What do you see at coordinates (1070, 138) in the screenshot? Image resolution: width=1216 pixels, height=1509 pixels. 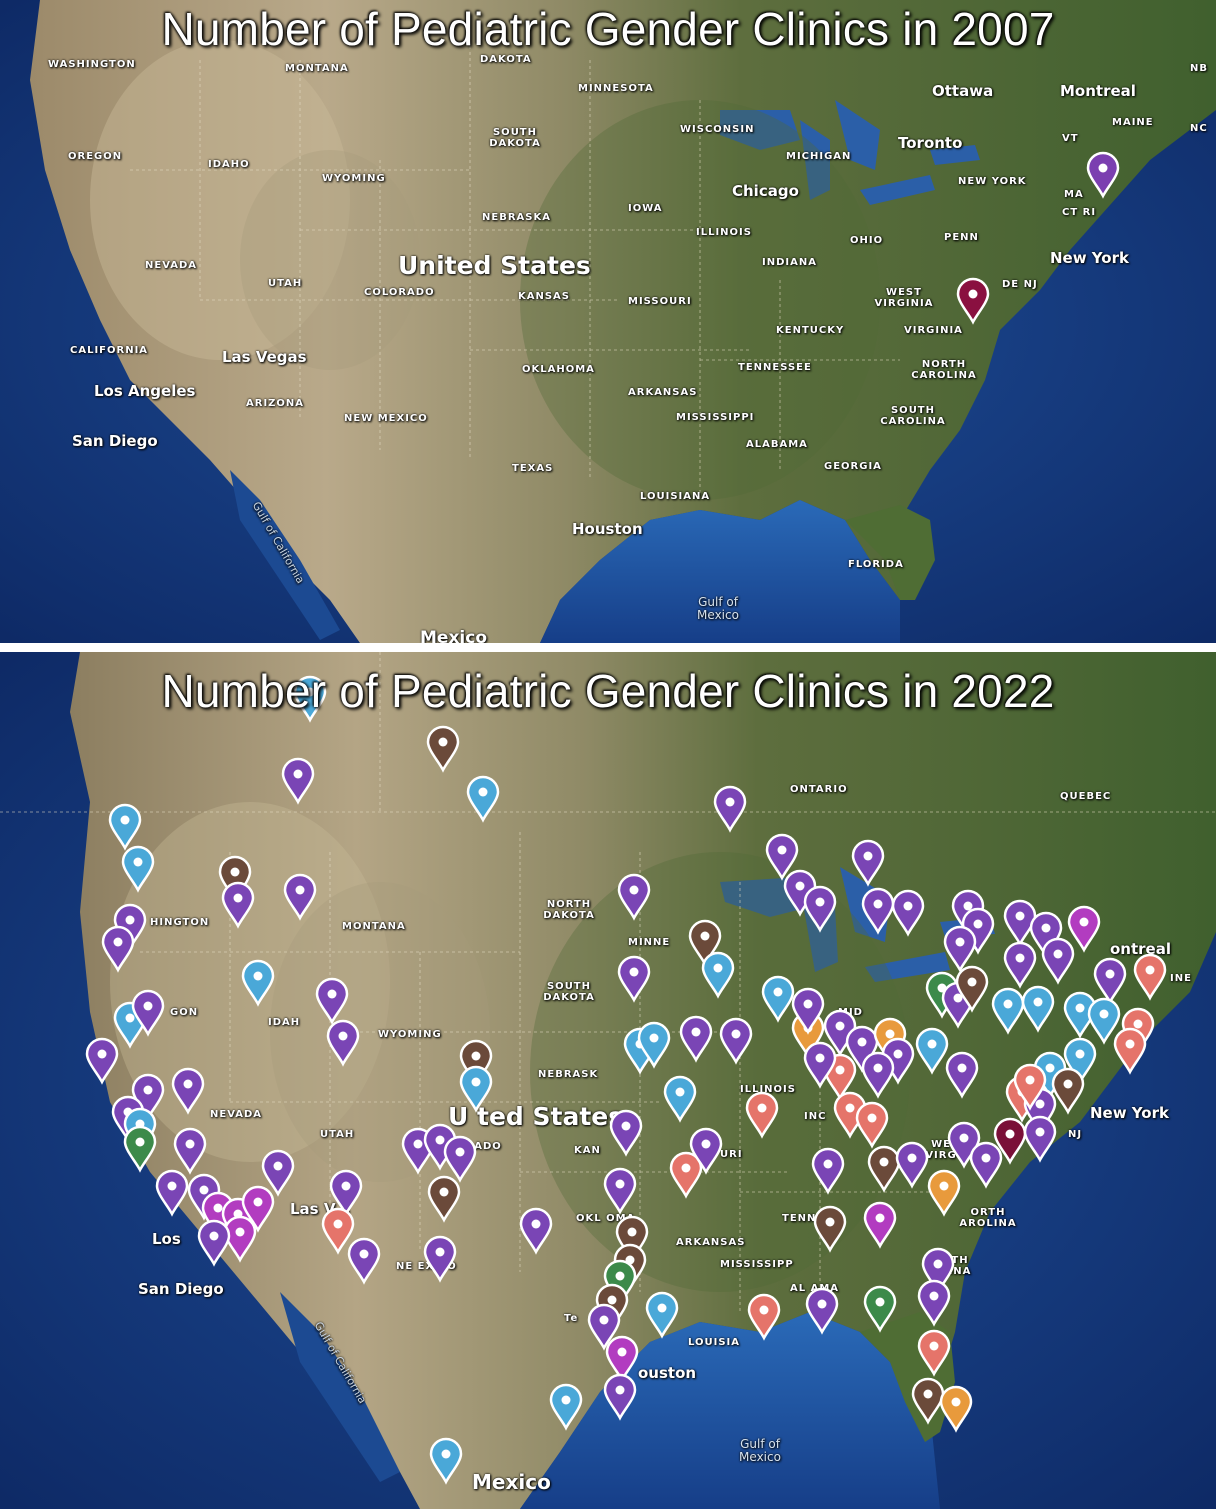 I see `label-vt: VT` at bounding box center [1070, 138].